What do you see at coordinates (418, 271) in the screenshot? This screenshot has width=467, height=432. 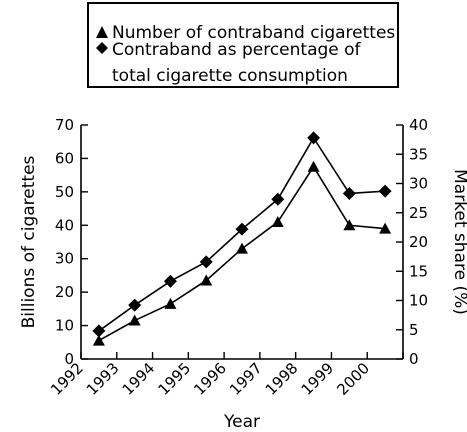 I see `y-right-tick-label: 15` at bounding box center [418, 271].